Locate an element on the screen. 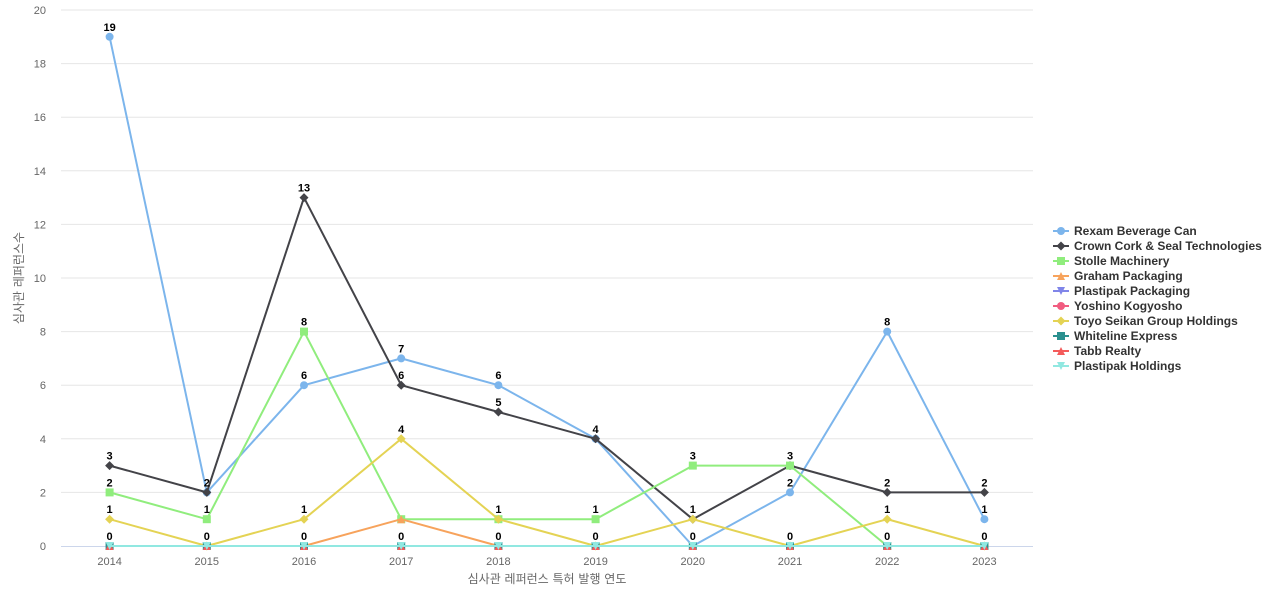  legend-label: Stolle Machinery is located at coordinates (1122, 261).